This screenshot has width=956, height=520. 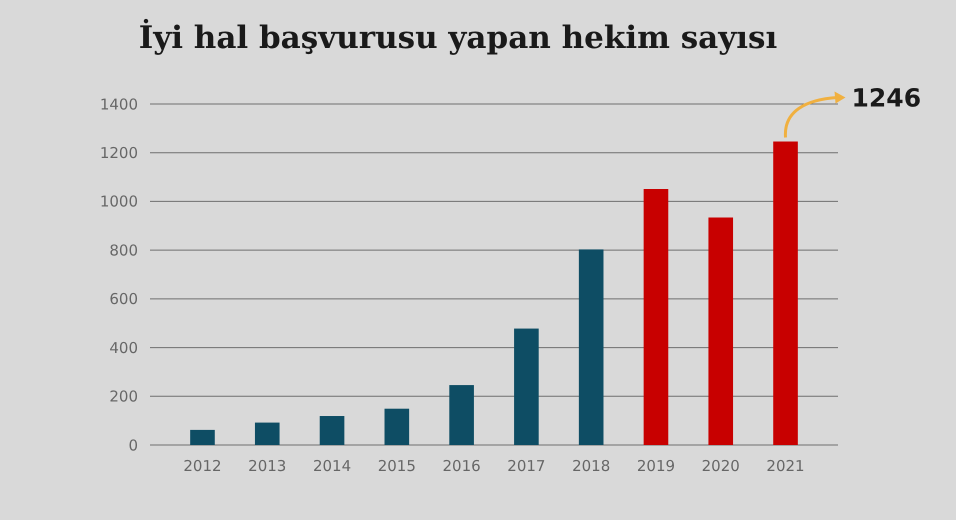 What do you see at coordinates (123, 299) in the screenshot?
I see `y-tick-label: 600` at bounding box center [123, 299].